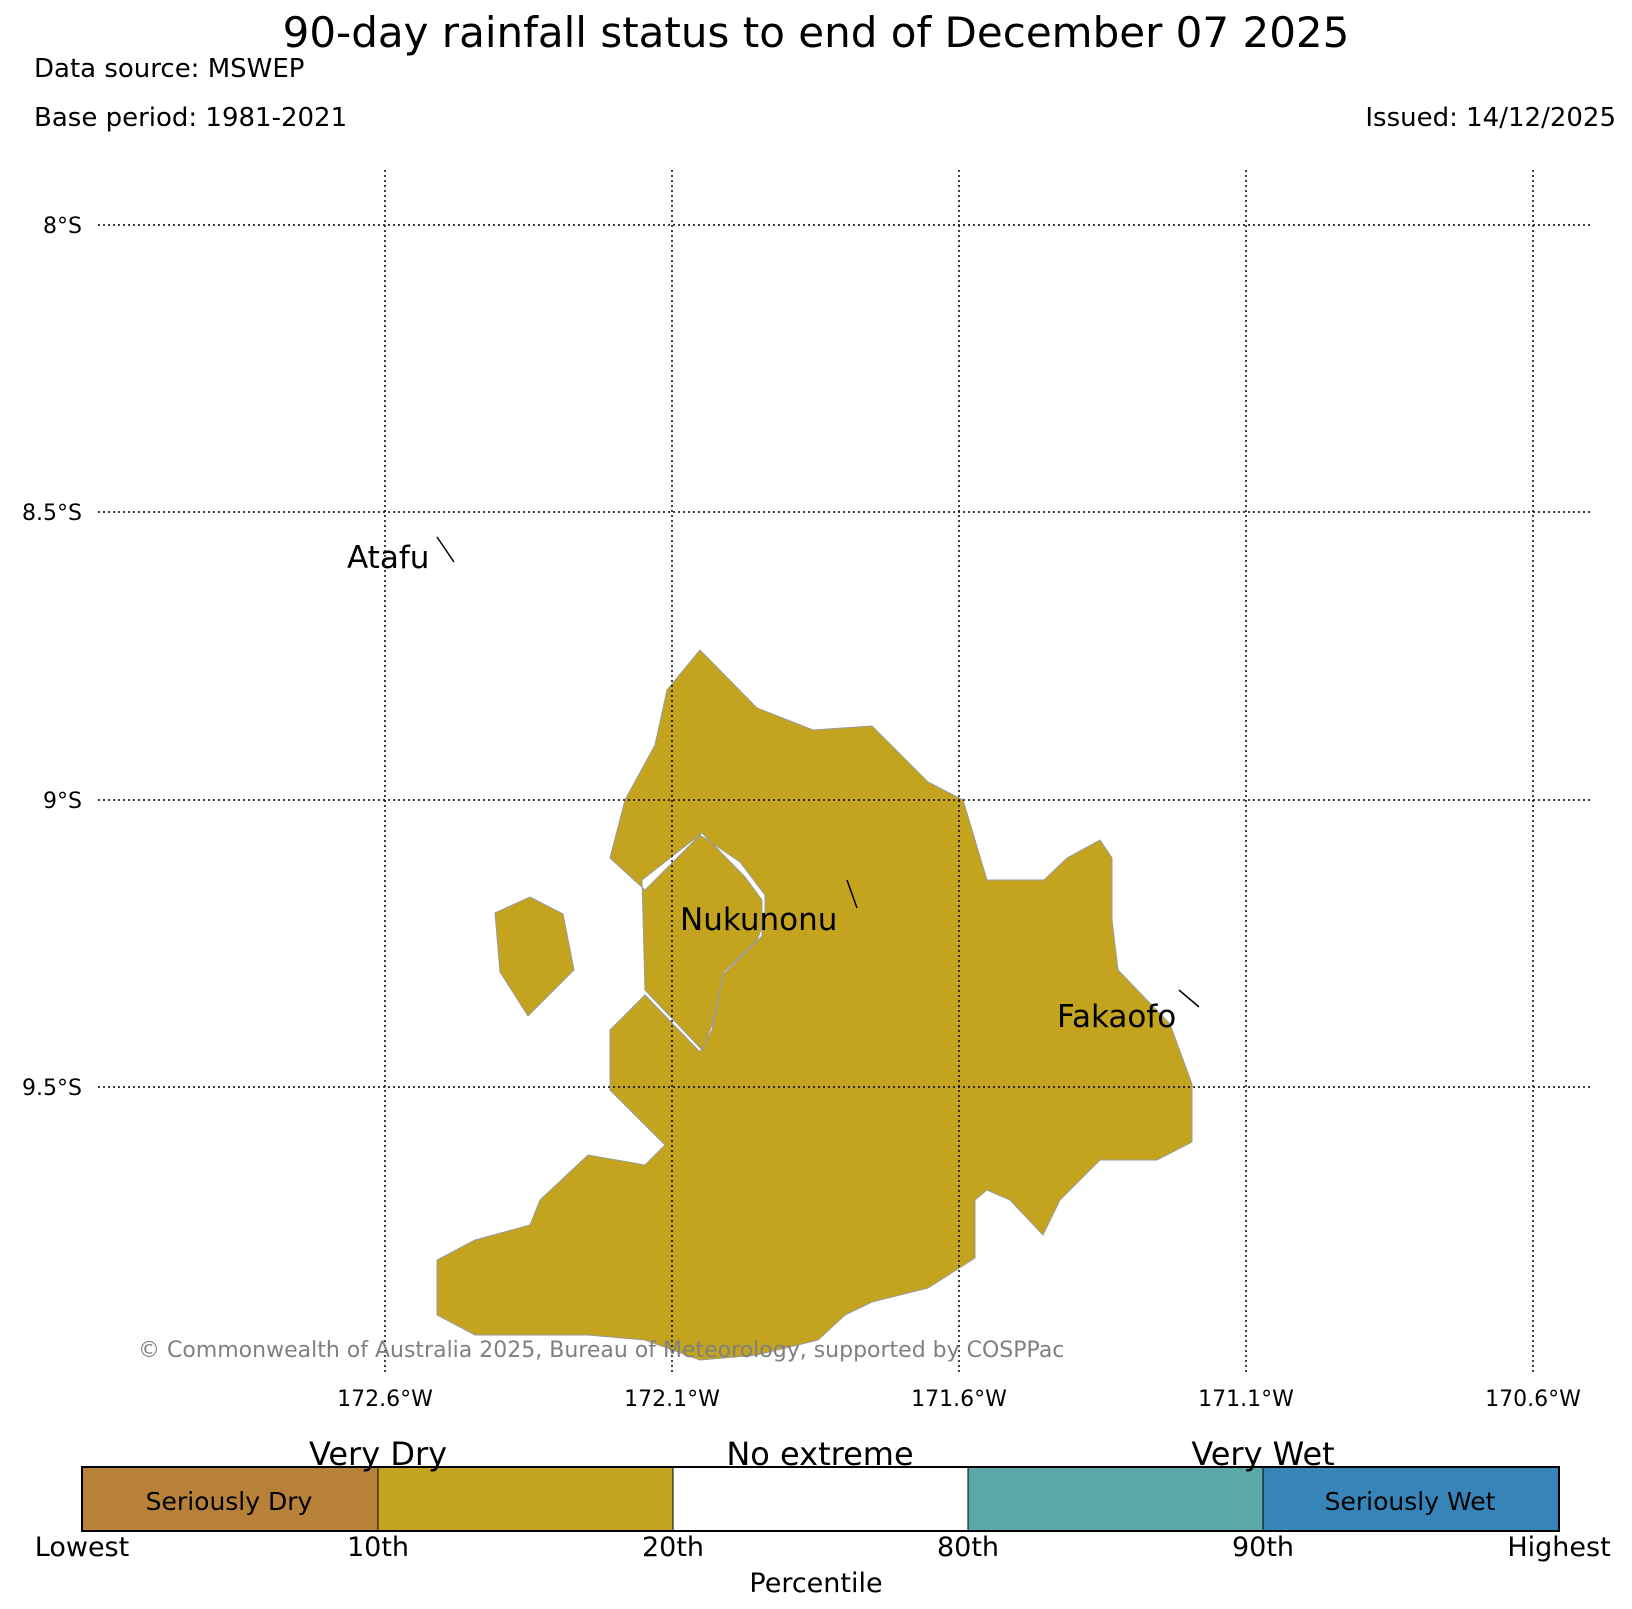 This screenshot has height=1609, width=1632. Describe the element at coordinates (62, 226) in the screenshot. I see `lat-label: 8°S` at that location.